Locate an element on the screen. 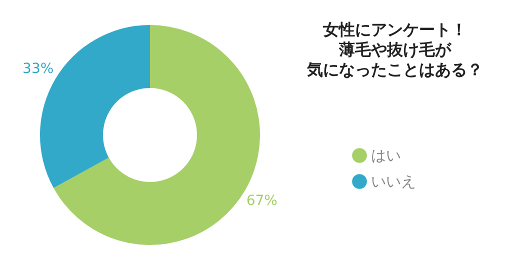 Image resolution: width=507 pixels, height=277 pixels. data-label: 67% is located at coordinates (262, 201).